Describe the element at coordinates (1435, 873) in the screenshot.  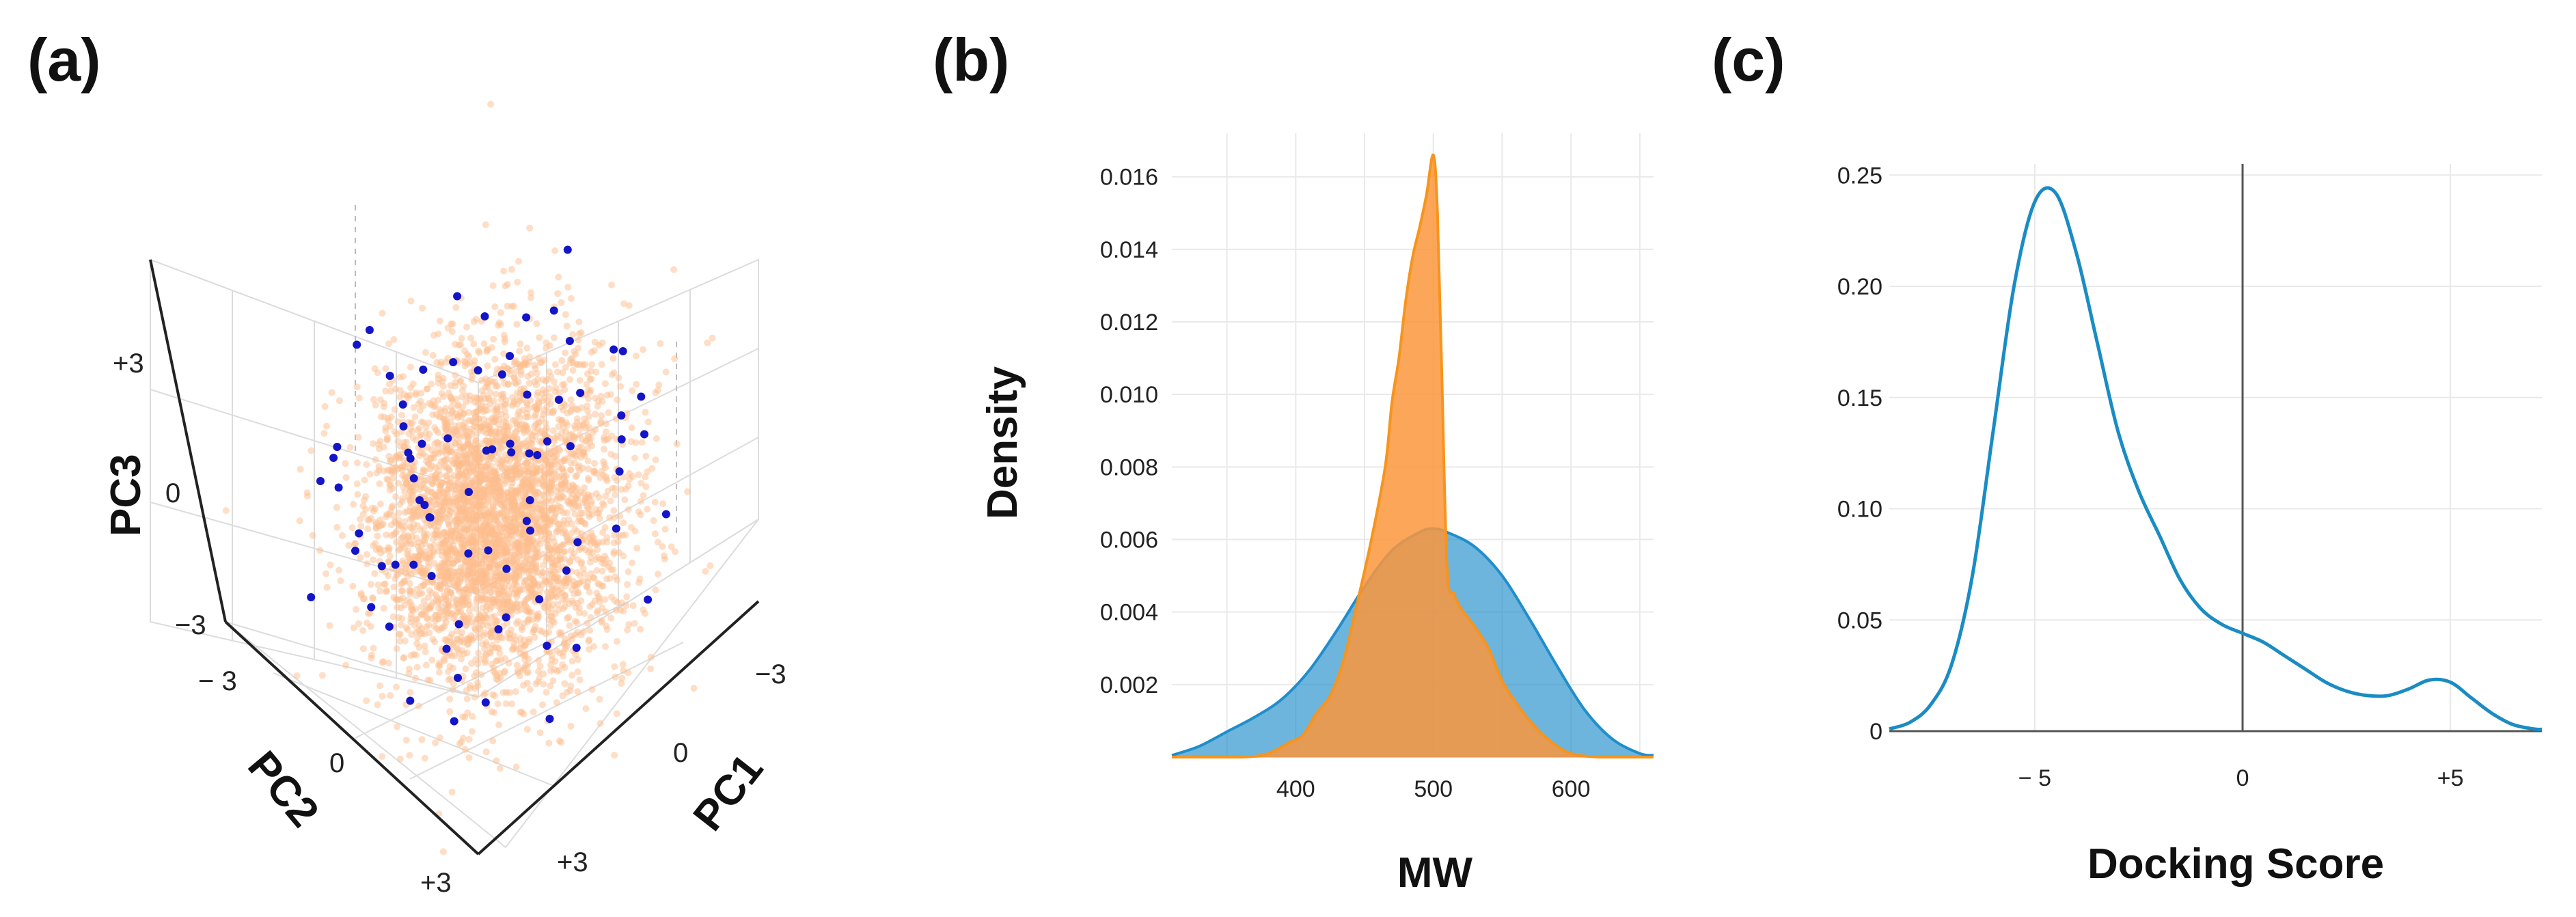
I see `mw-x-axis-title: MW` at that location.